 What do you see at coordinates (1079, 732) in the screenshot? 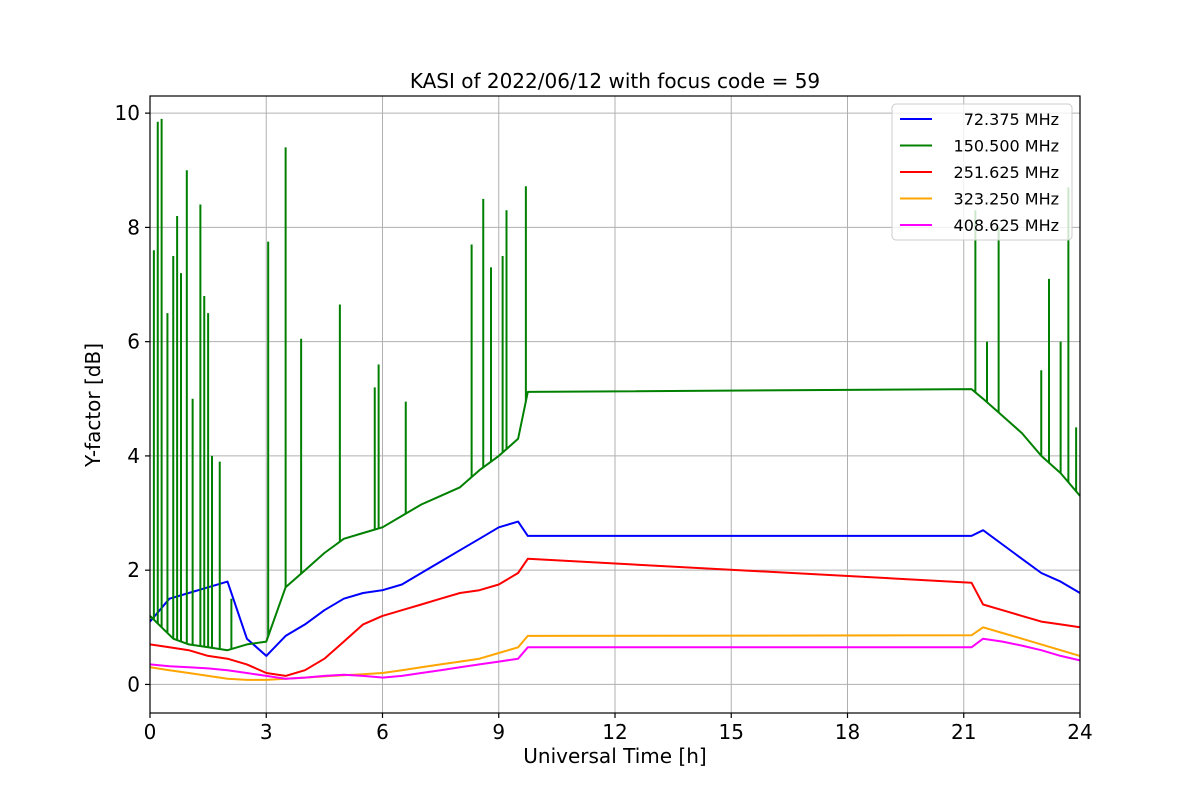
I see `x-tick-label: 24` at bounding box center [1079, 732].